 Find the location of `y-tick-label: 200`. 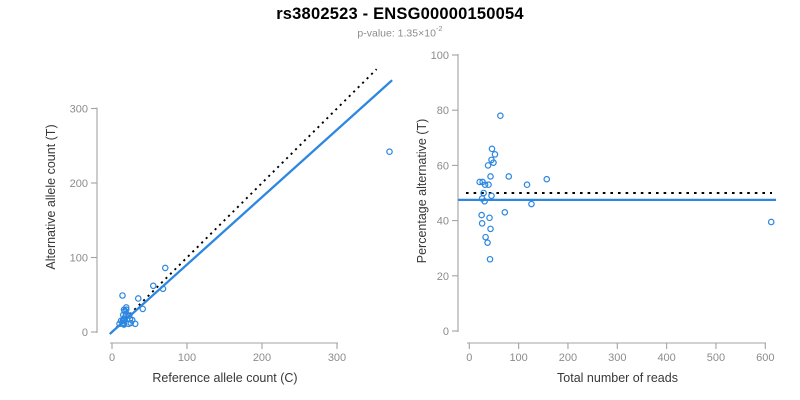

y-tick-label: 200 is located at coordinates (79, 184).